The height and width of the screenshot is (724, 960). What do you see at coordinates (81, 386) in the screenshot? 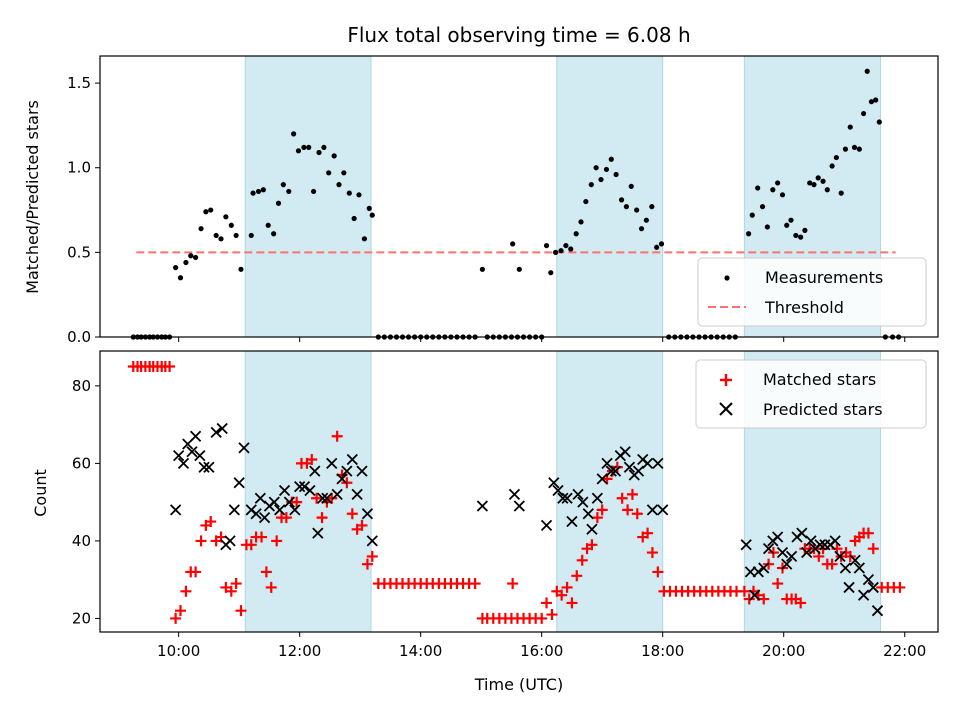
I see `y-tick-label: 80` at bounding box center [81, 386].